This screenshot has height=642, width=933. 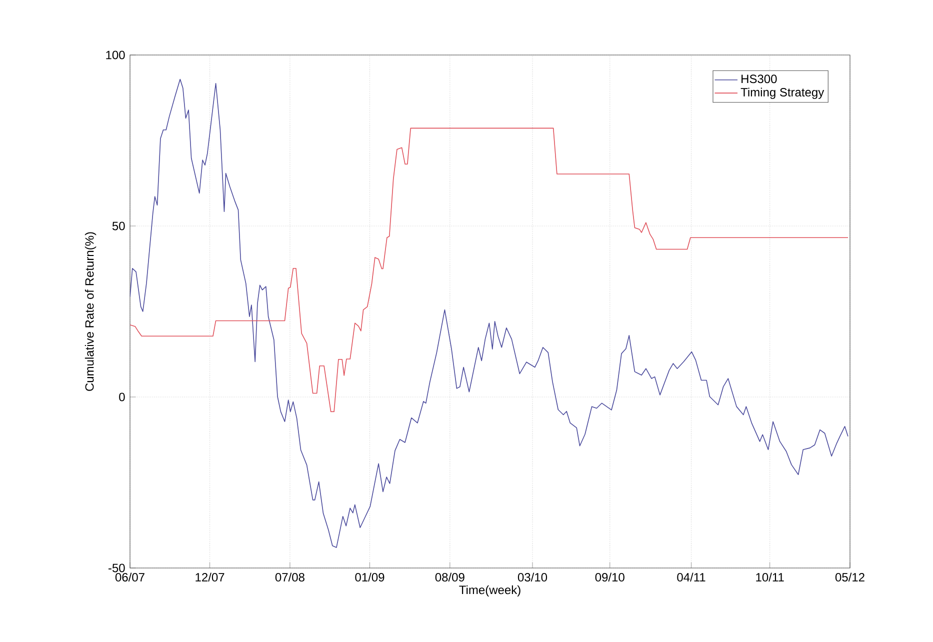 What do you see at coordinates (759, 79) in the screenshot?
I see `legend-label: HS300` at bounding box center [759, 79].